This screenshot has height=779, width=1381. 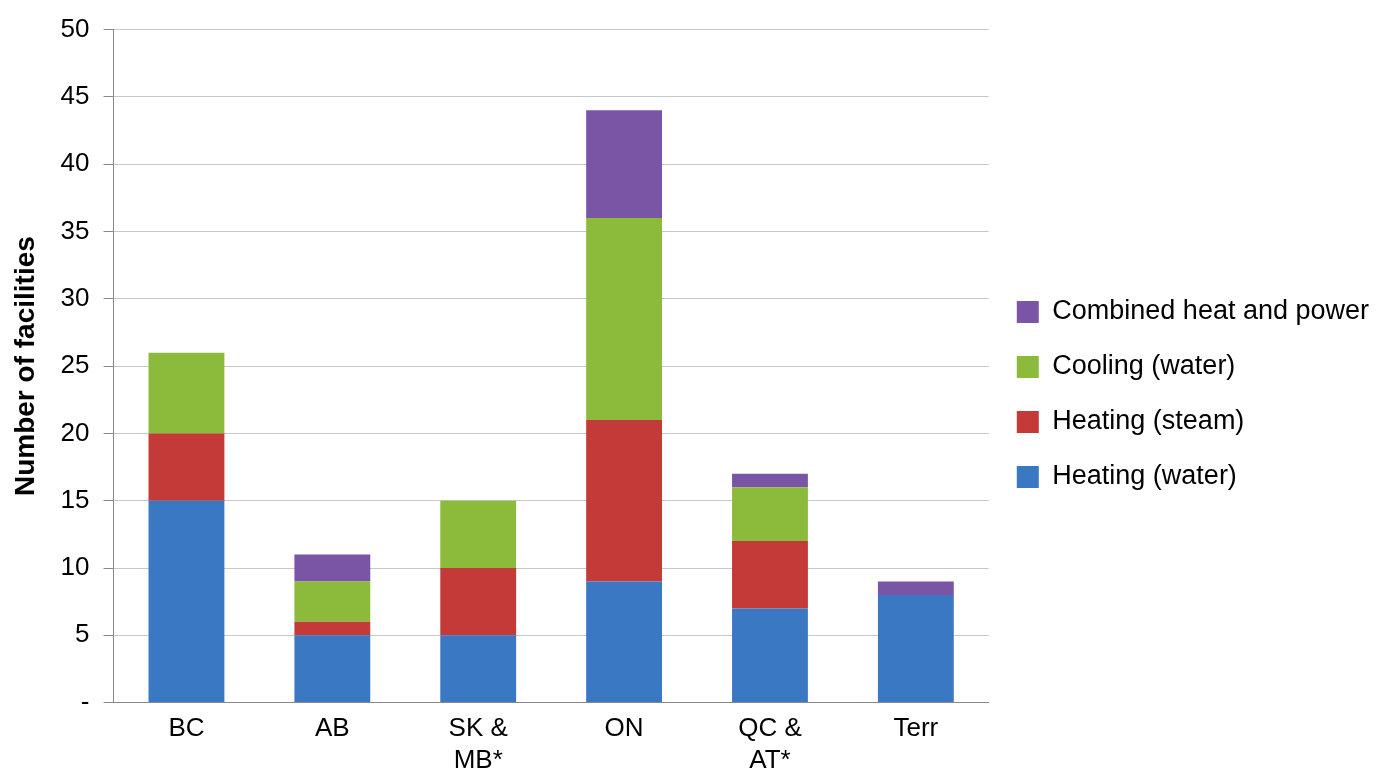 I want to click on legend-label: Heating (steam), so click(x=1148, y=420).